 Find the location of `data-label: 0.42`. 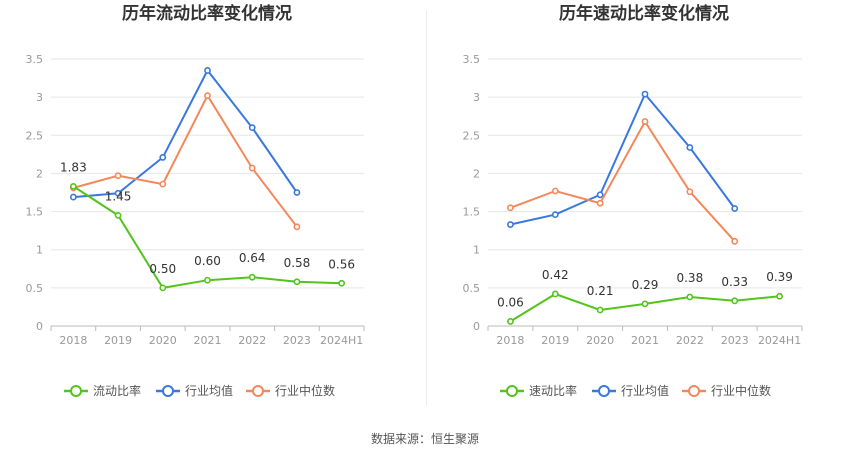

data-label: 0.42 is located at coordinates (555, 275).